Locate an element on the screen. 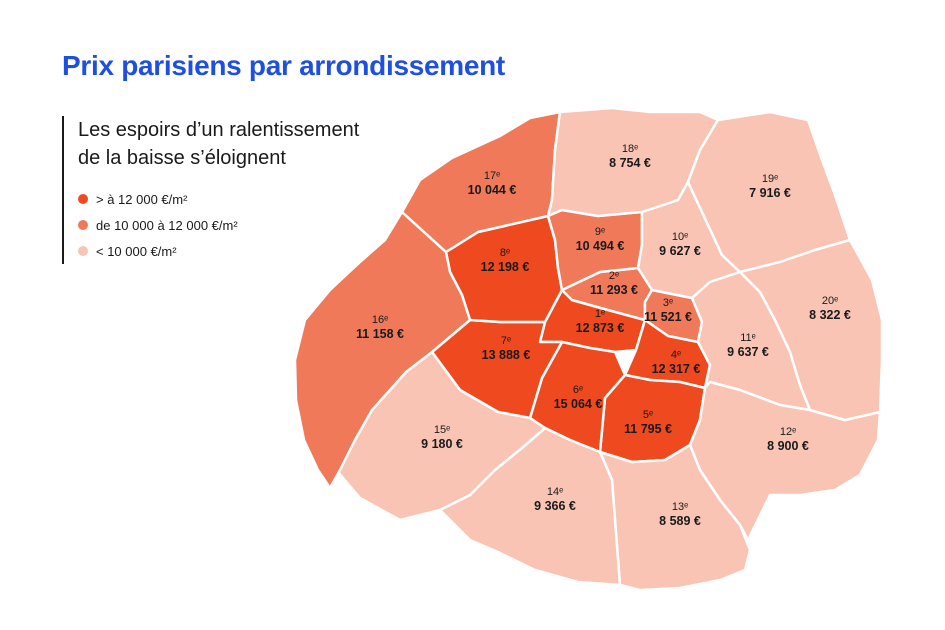 This screenshot has height=630, width=945. legend-dot-low is located at coordinates (83, 251).